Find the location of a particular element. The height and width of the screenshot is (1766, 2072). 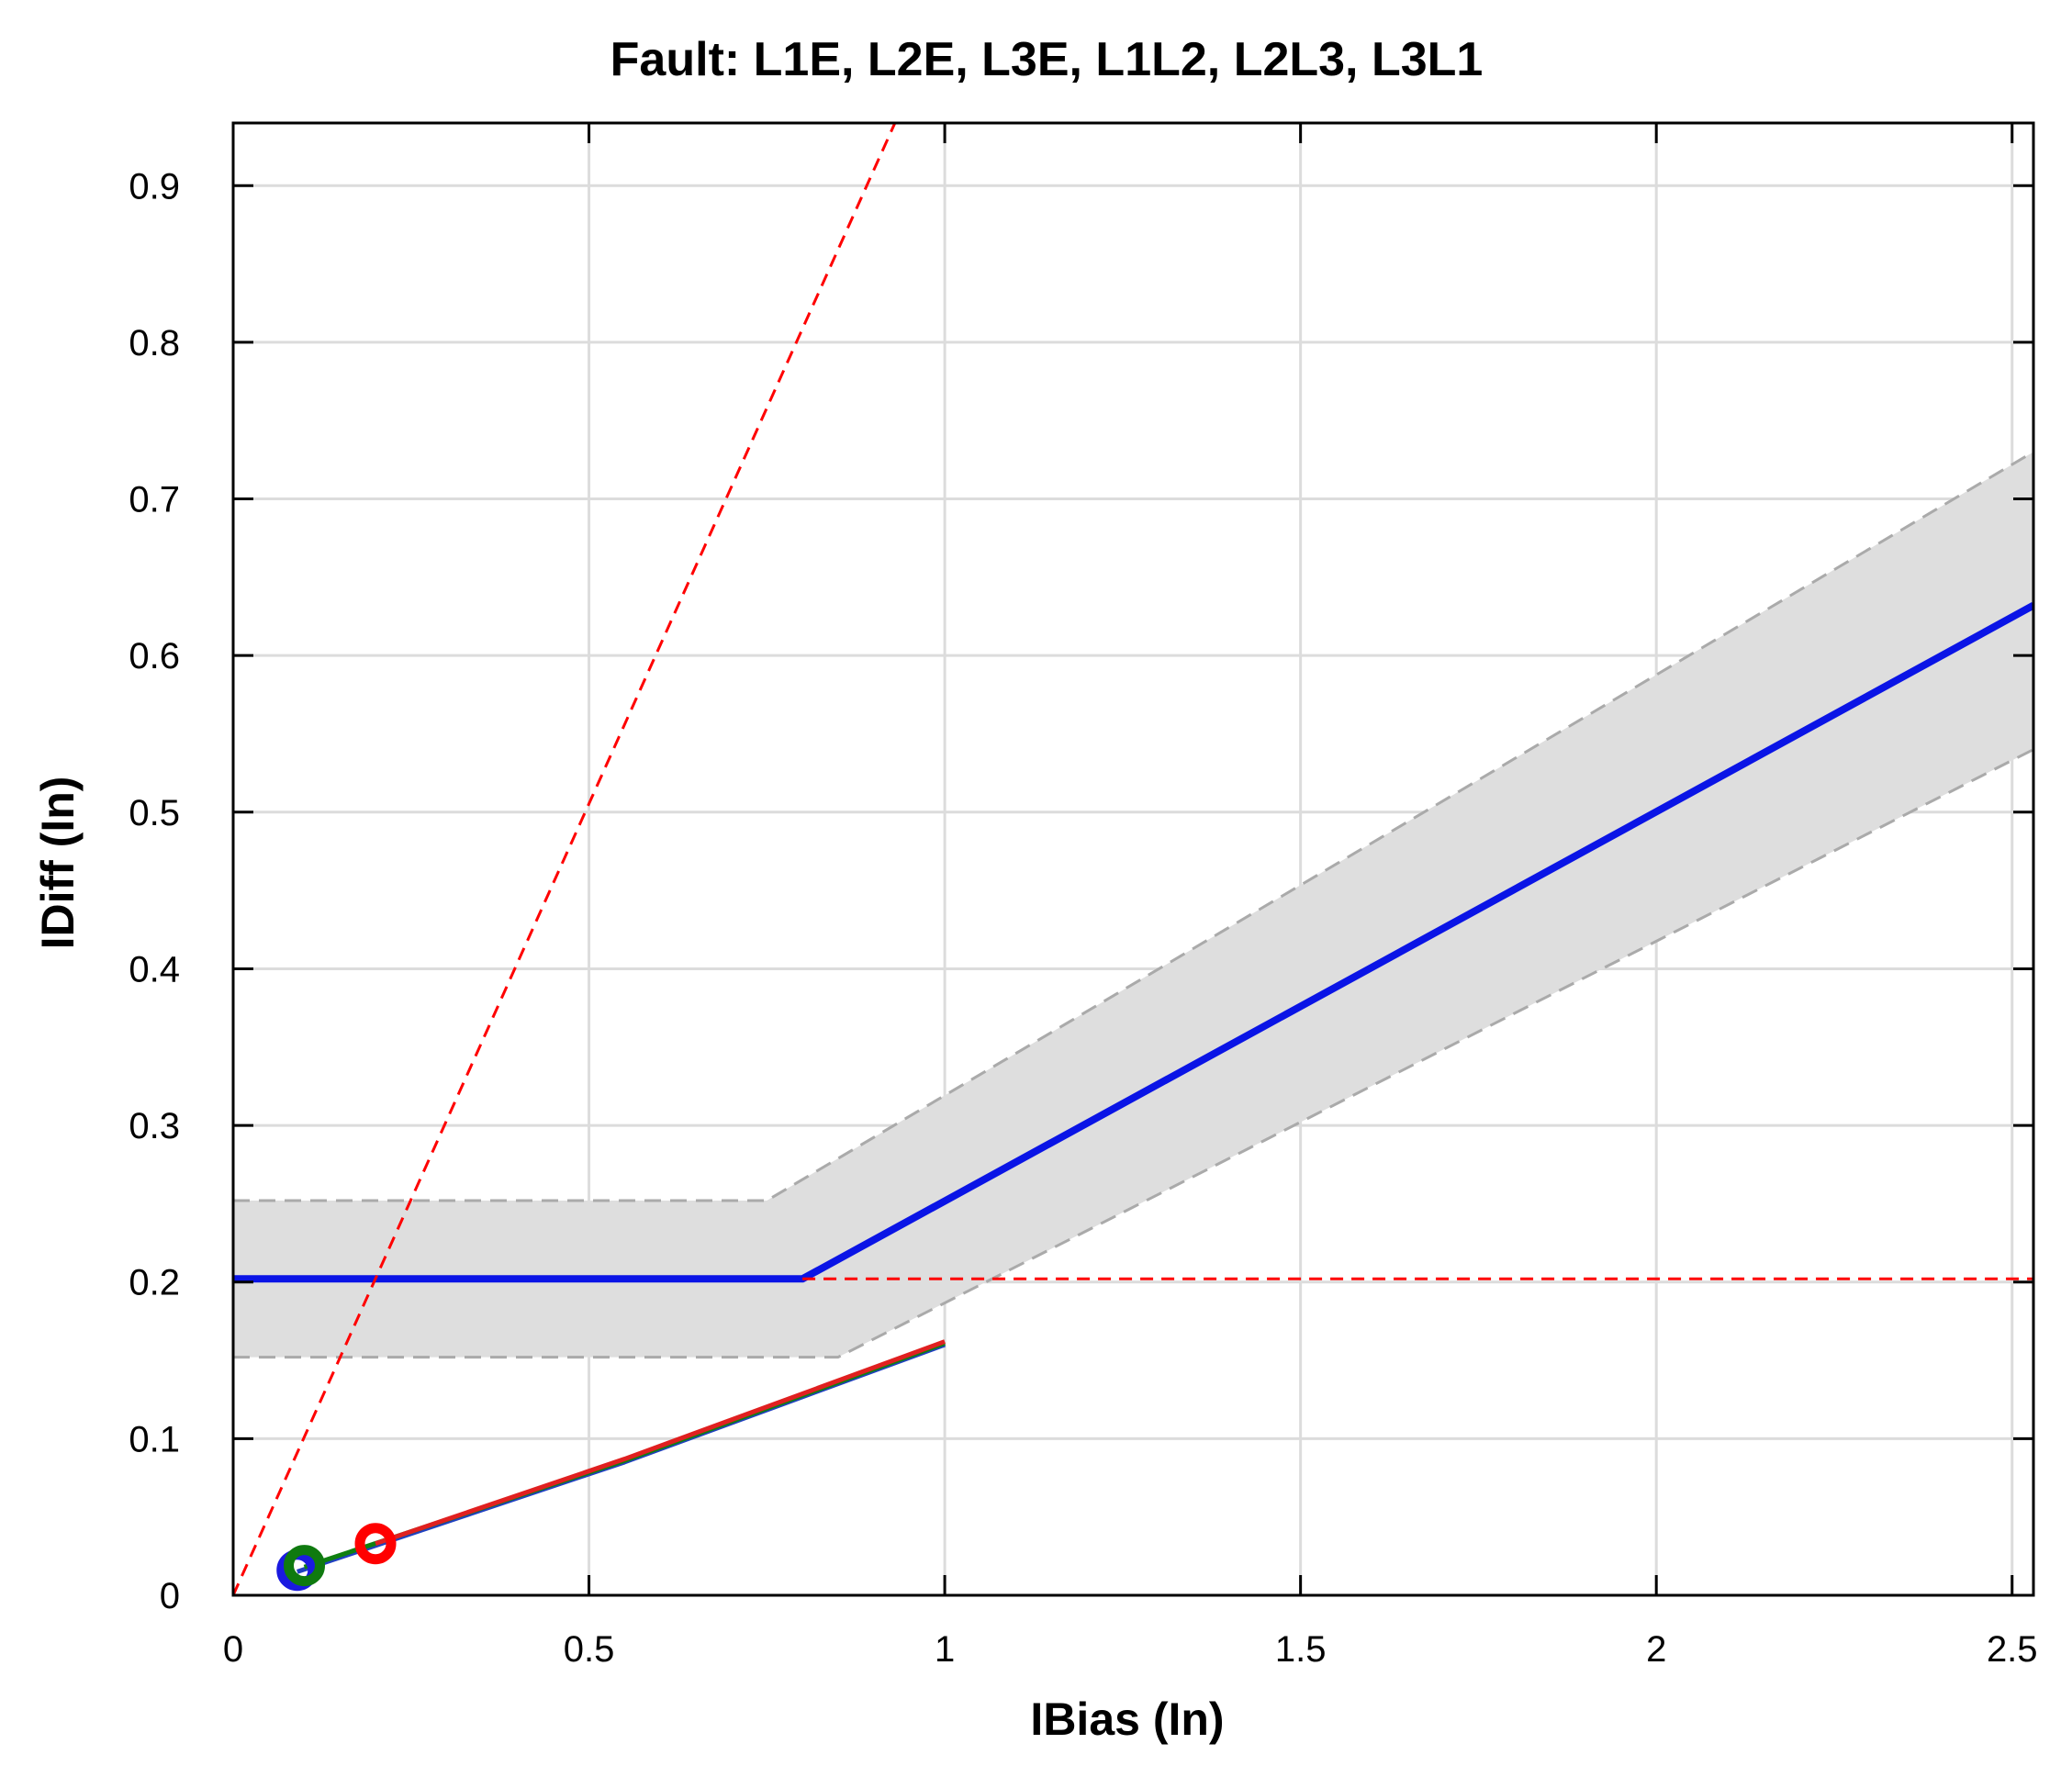

y-tick-label-5: 0.5 is located at coordinates (154, 813).